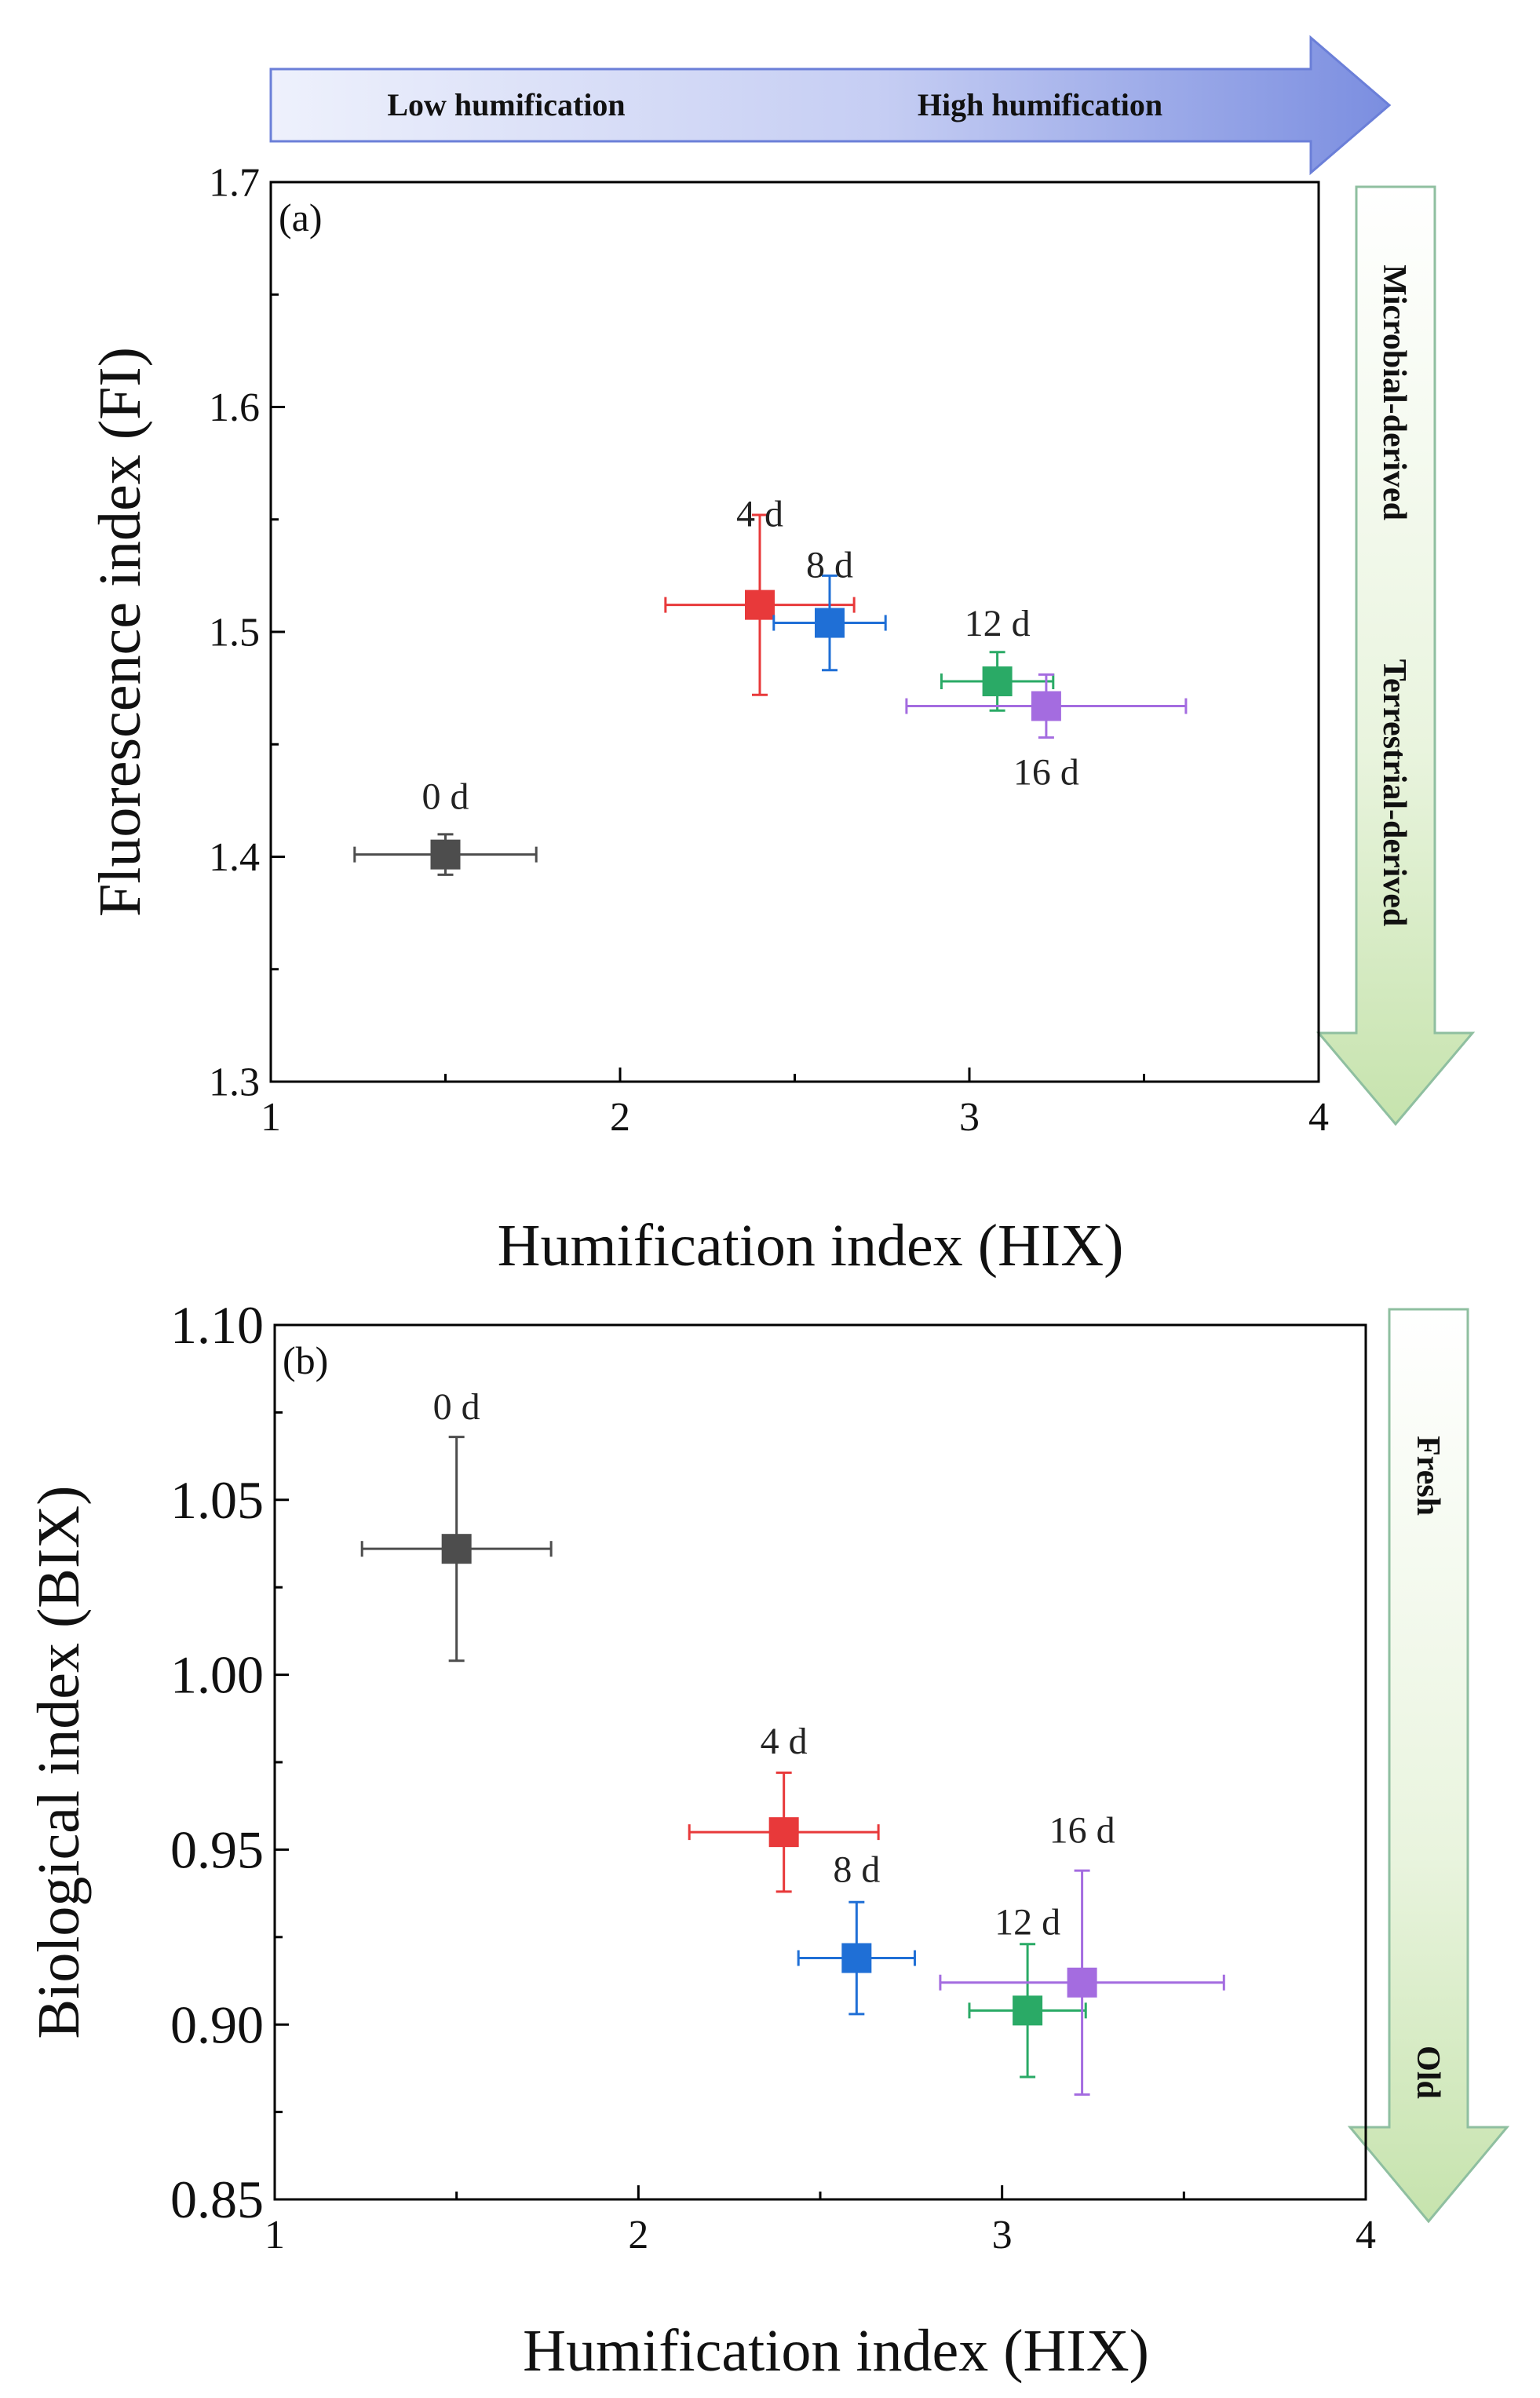 The width and height of the screenshot is (1540, 2398). I want to click on data-point-b-16d: 16 d, so click(1082, 1953).